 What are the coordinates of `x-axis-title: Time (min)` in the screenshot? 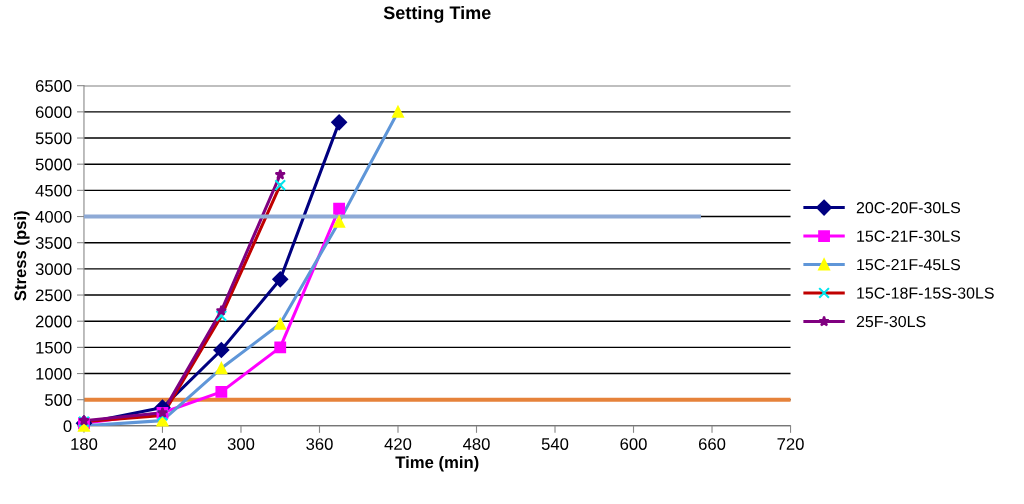 It's located at (437, 464).